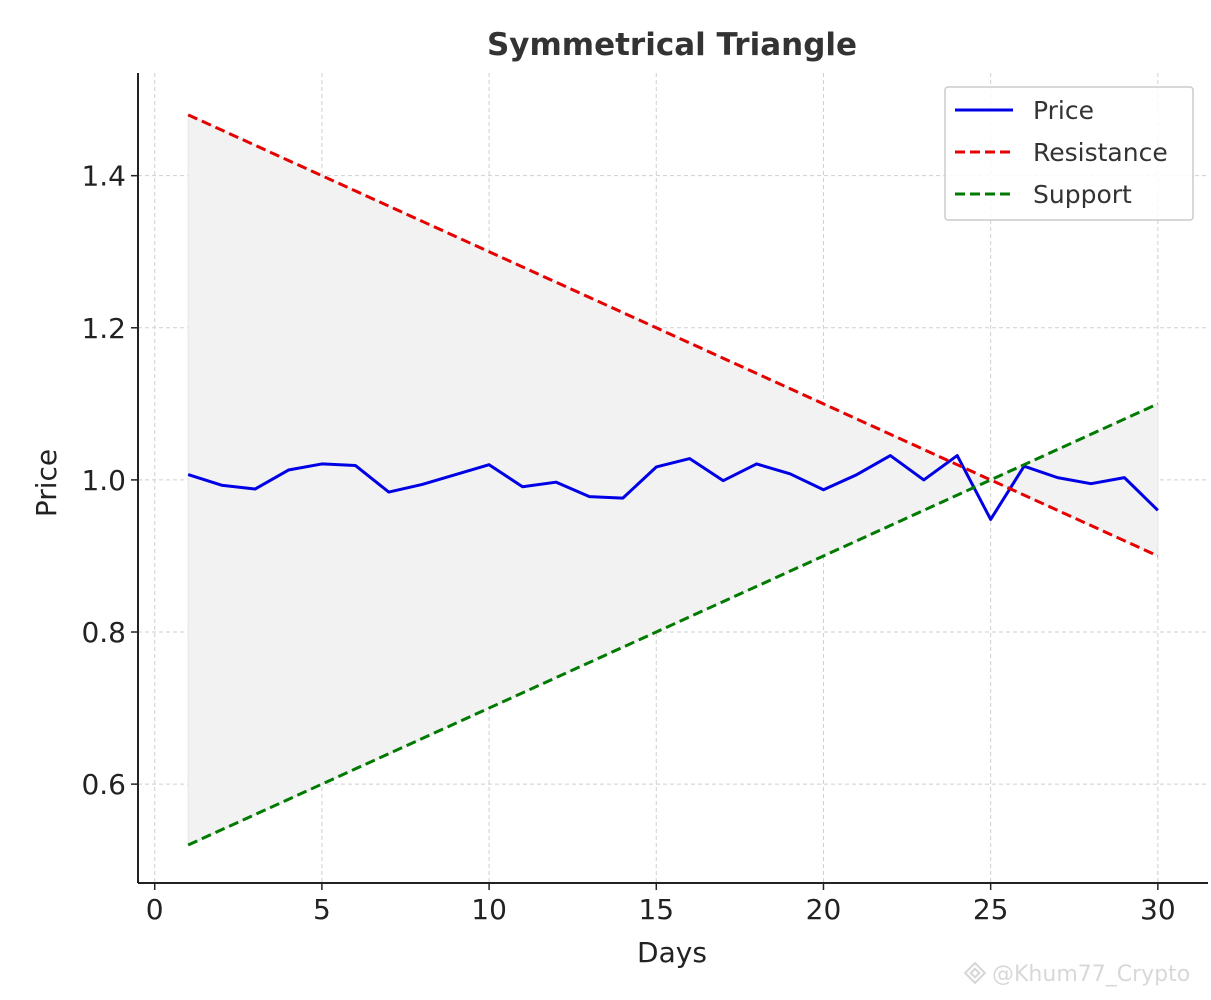 The image size is (1211, 1000). I want to click on watermark: @Khum77_Crypto, so click(1076, 974).